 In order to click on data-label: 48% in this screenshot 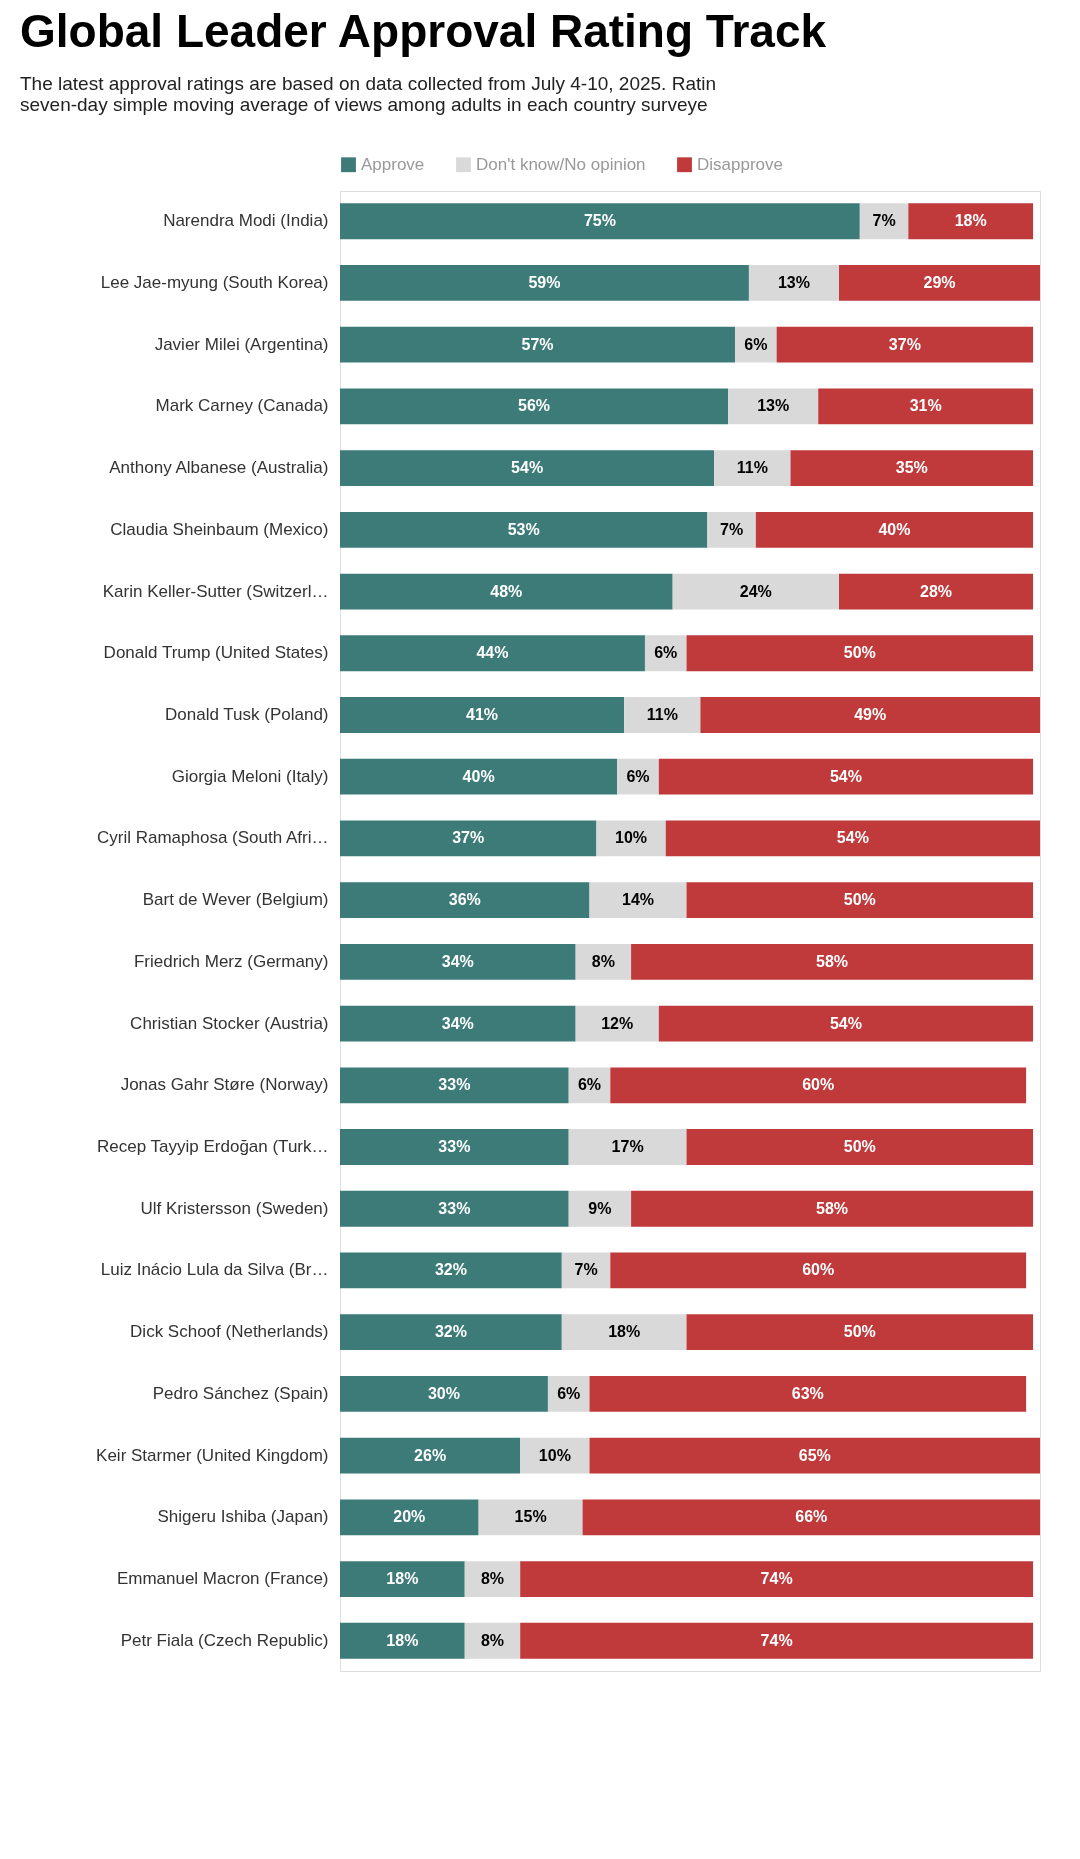, I will do `click(506, 591)`.